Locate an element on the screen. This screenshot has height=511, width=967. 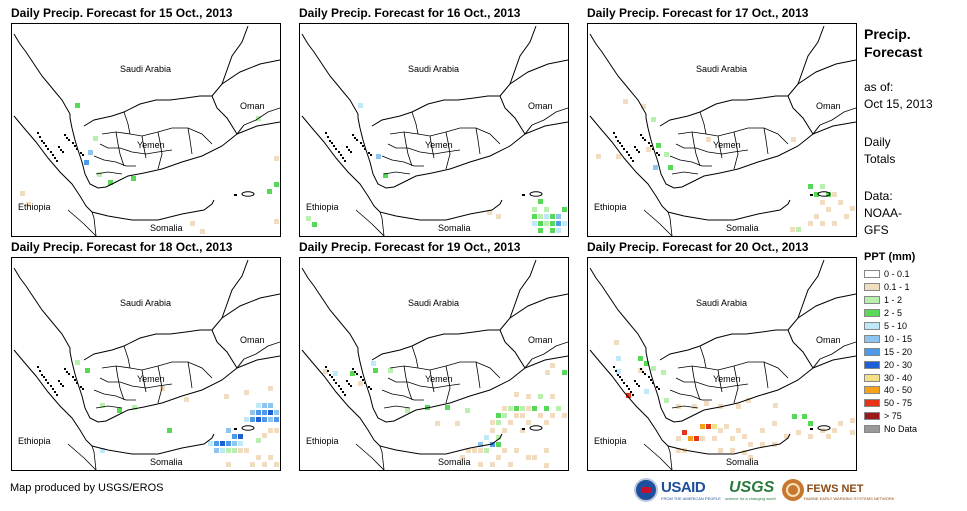
legend-data-source: Data: NOAA- GFS is located at coordinates (883, 213).